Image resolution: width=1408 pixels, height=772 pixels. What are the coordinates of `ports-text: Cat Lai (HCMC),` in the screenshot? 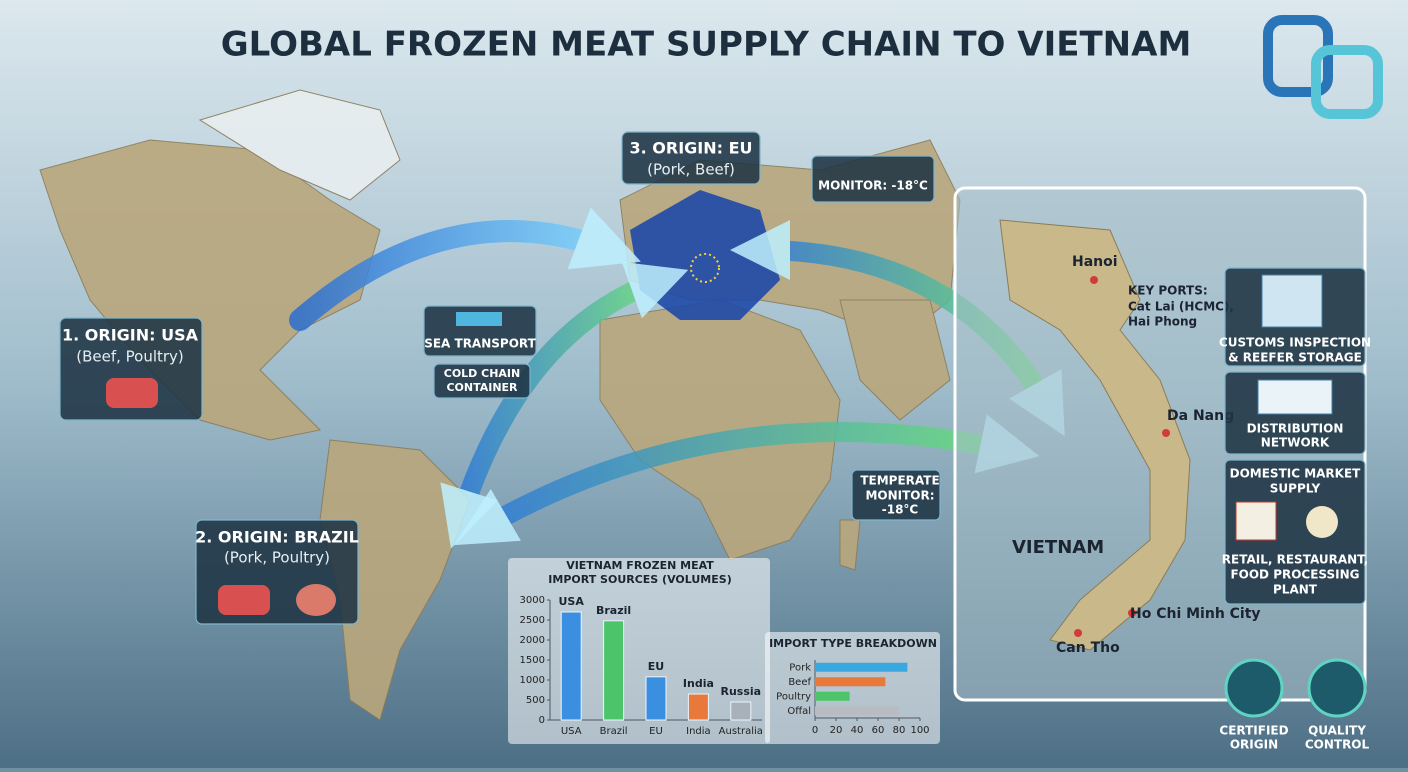 It's located at (1181, 307).